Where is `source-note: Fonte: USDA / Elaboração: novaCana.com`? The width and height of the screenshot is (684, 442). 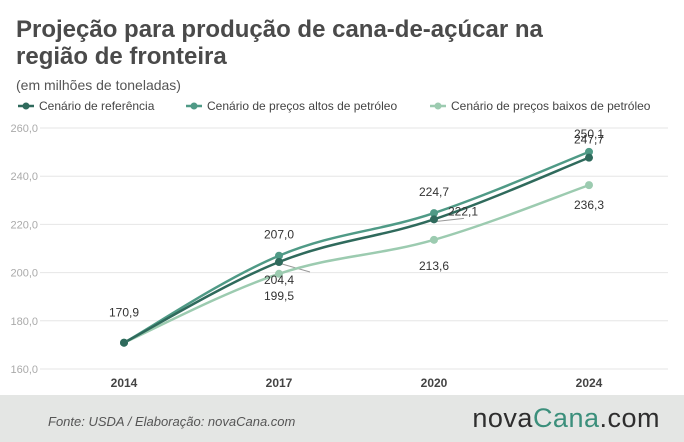
source-note: Fonte: USDA / Elaboração: novaCana.com is located at coordinates (172, 421).